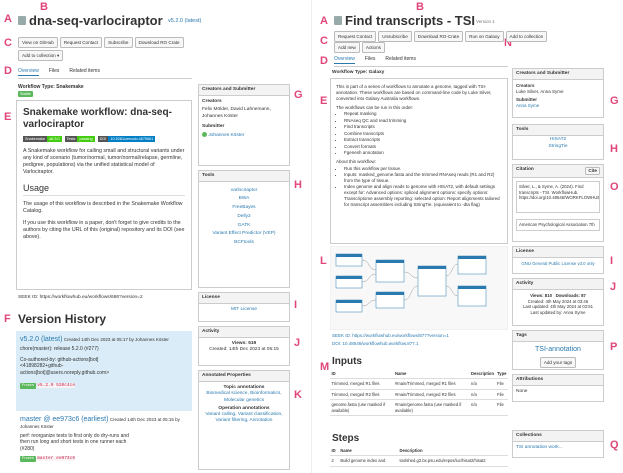 The image size is (623, 473). I want to click on version-name: v5.2.0 (latest), so click(41, 339).